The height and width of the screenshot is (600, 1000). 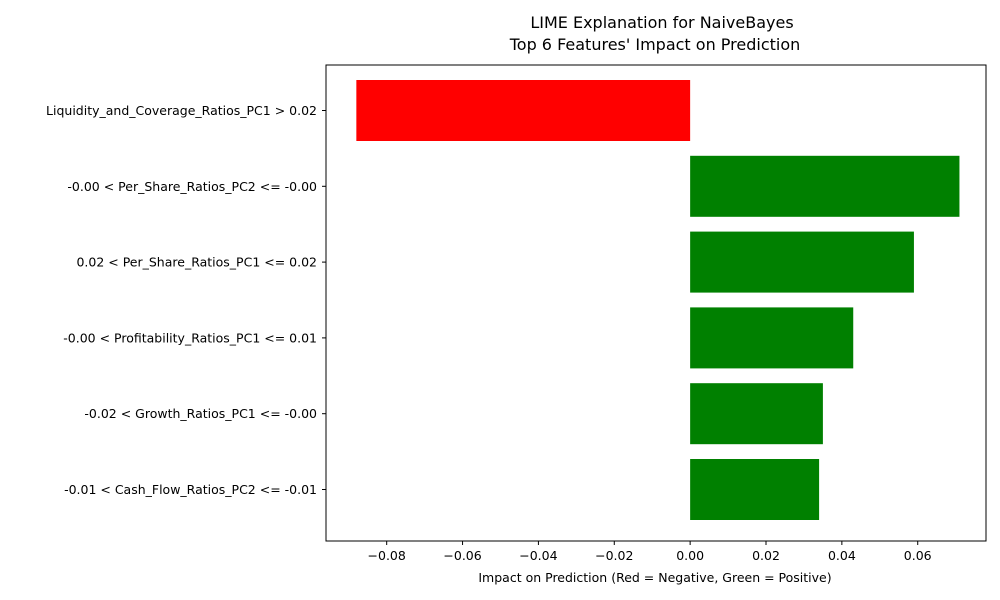 What do you see at coordinates (190, 489) in the screenshot?
I see `y-tick-label-5: -0.01 < Cash_Flow_Ratios_PC2 <= -0.01` at bounding box center [190, 489].